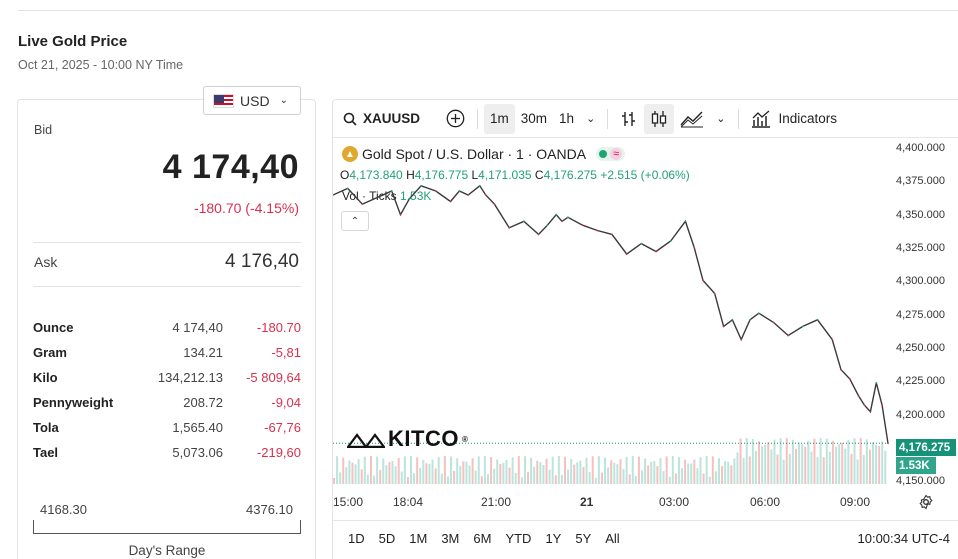 Image resolution: width=958 pixels, height=559 pixels. What do you see at coordinates (376, 175) in the screenshot?
I see `open-value: 4,173.840` at bounding box center [376, 175].